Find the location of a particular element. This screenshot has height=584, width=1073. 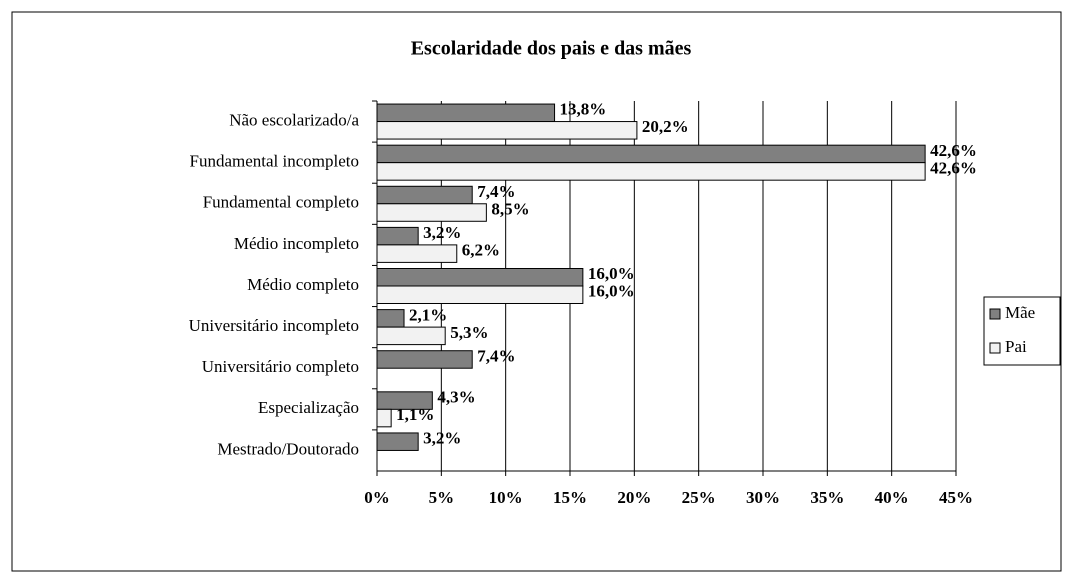

y-tick-label: Especialização is located at coordinates (308, 407).